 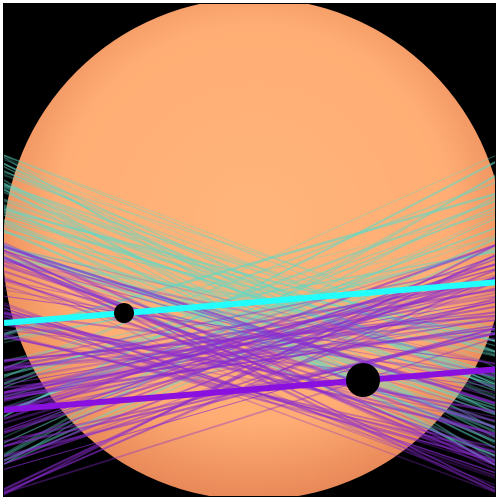 What do you see at coordinates (363, 380) in the screenshot?
I see `planet-large` at bounding box center [363, 380].